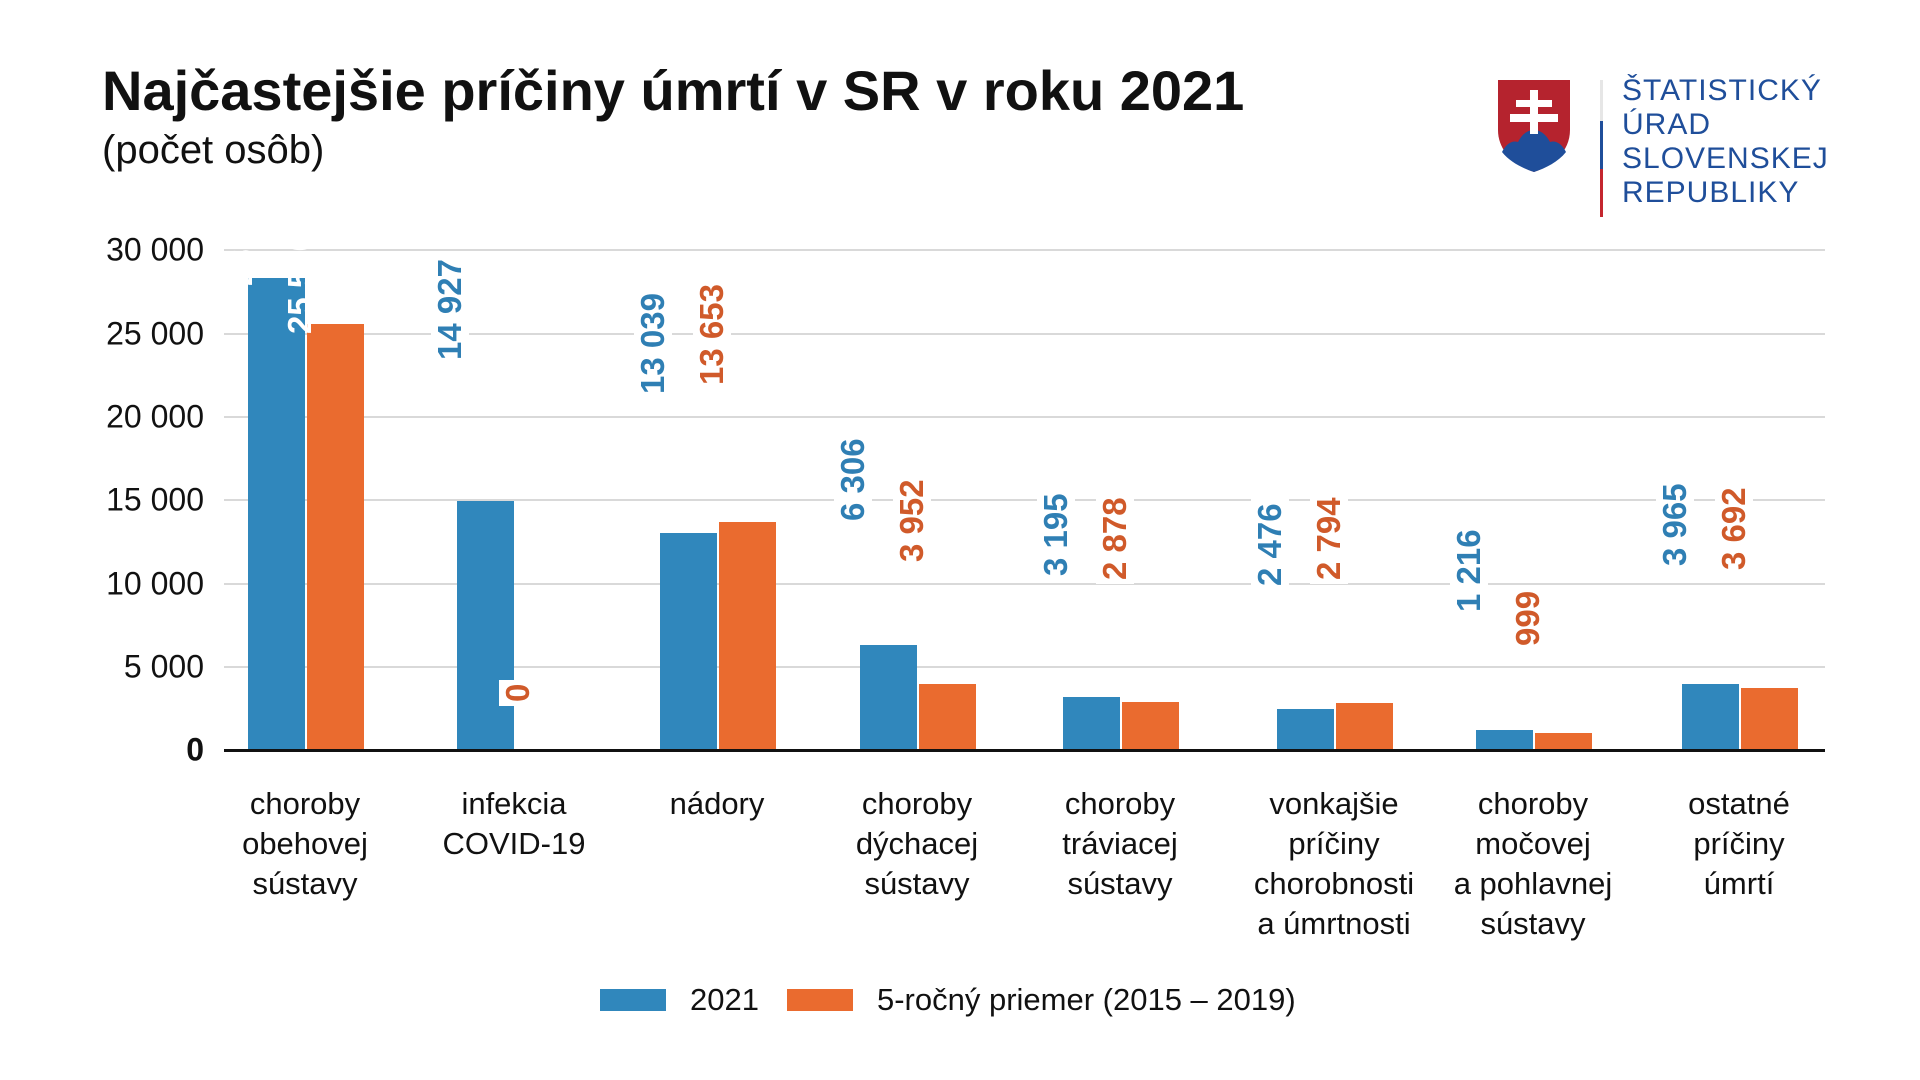  I want to click on y-tick: 20 000, so click(155, 416).